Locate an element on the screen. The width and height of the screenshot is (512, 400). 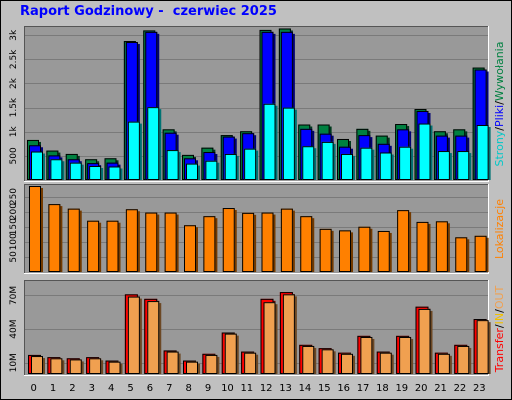
y-tick-label-locations: 150 is located at coordinates (14, 226).